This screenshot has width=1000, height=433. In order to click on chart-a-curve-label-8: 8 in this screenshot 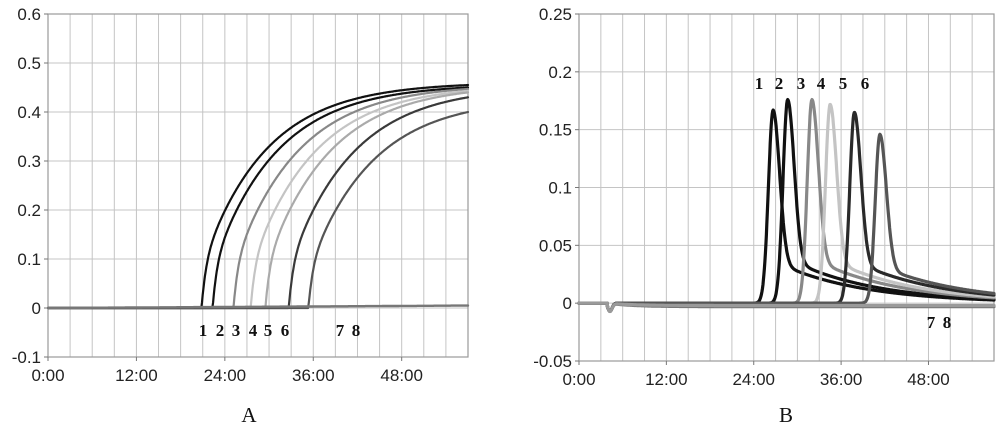, I will do `click(356, 330)`.